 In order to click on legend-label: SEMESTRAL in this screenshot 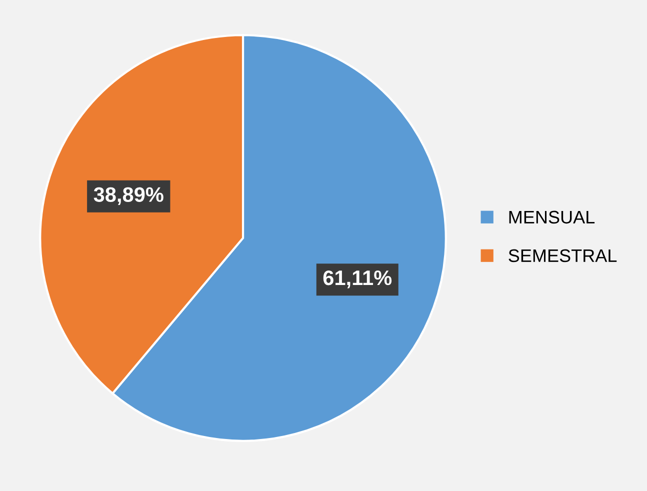, I will do `click(562, 255)`.